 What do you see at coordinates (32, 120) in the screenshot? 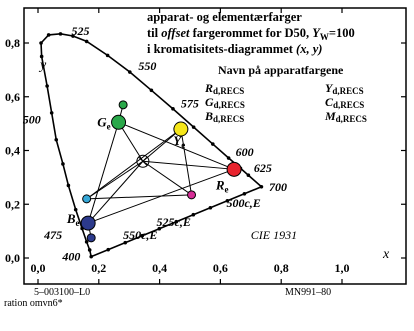
I see `wavelength-label-500: 500` at bounding box center [32, 120].